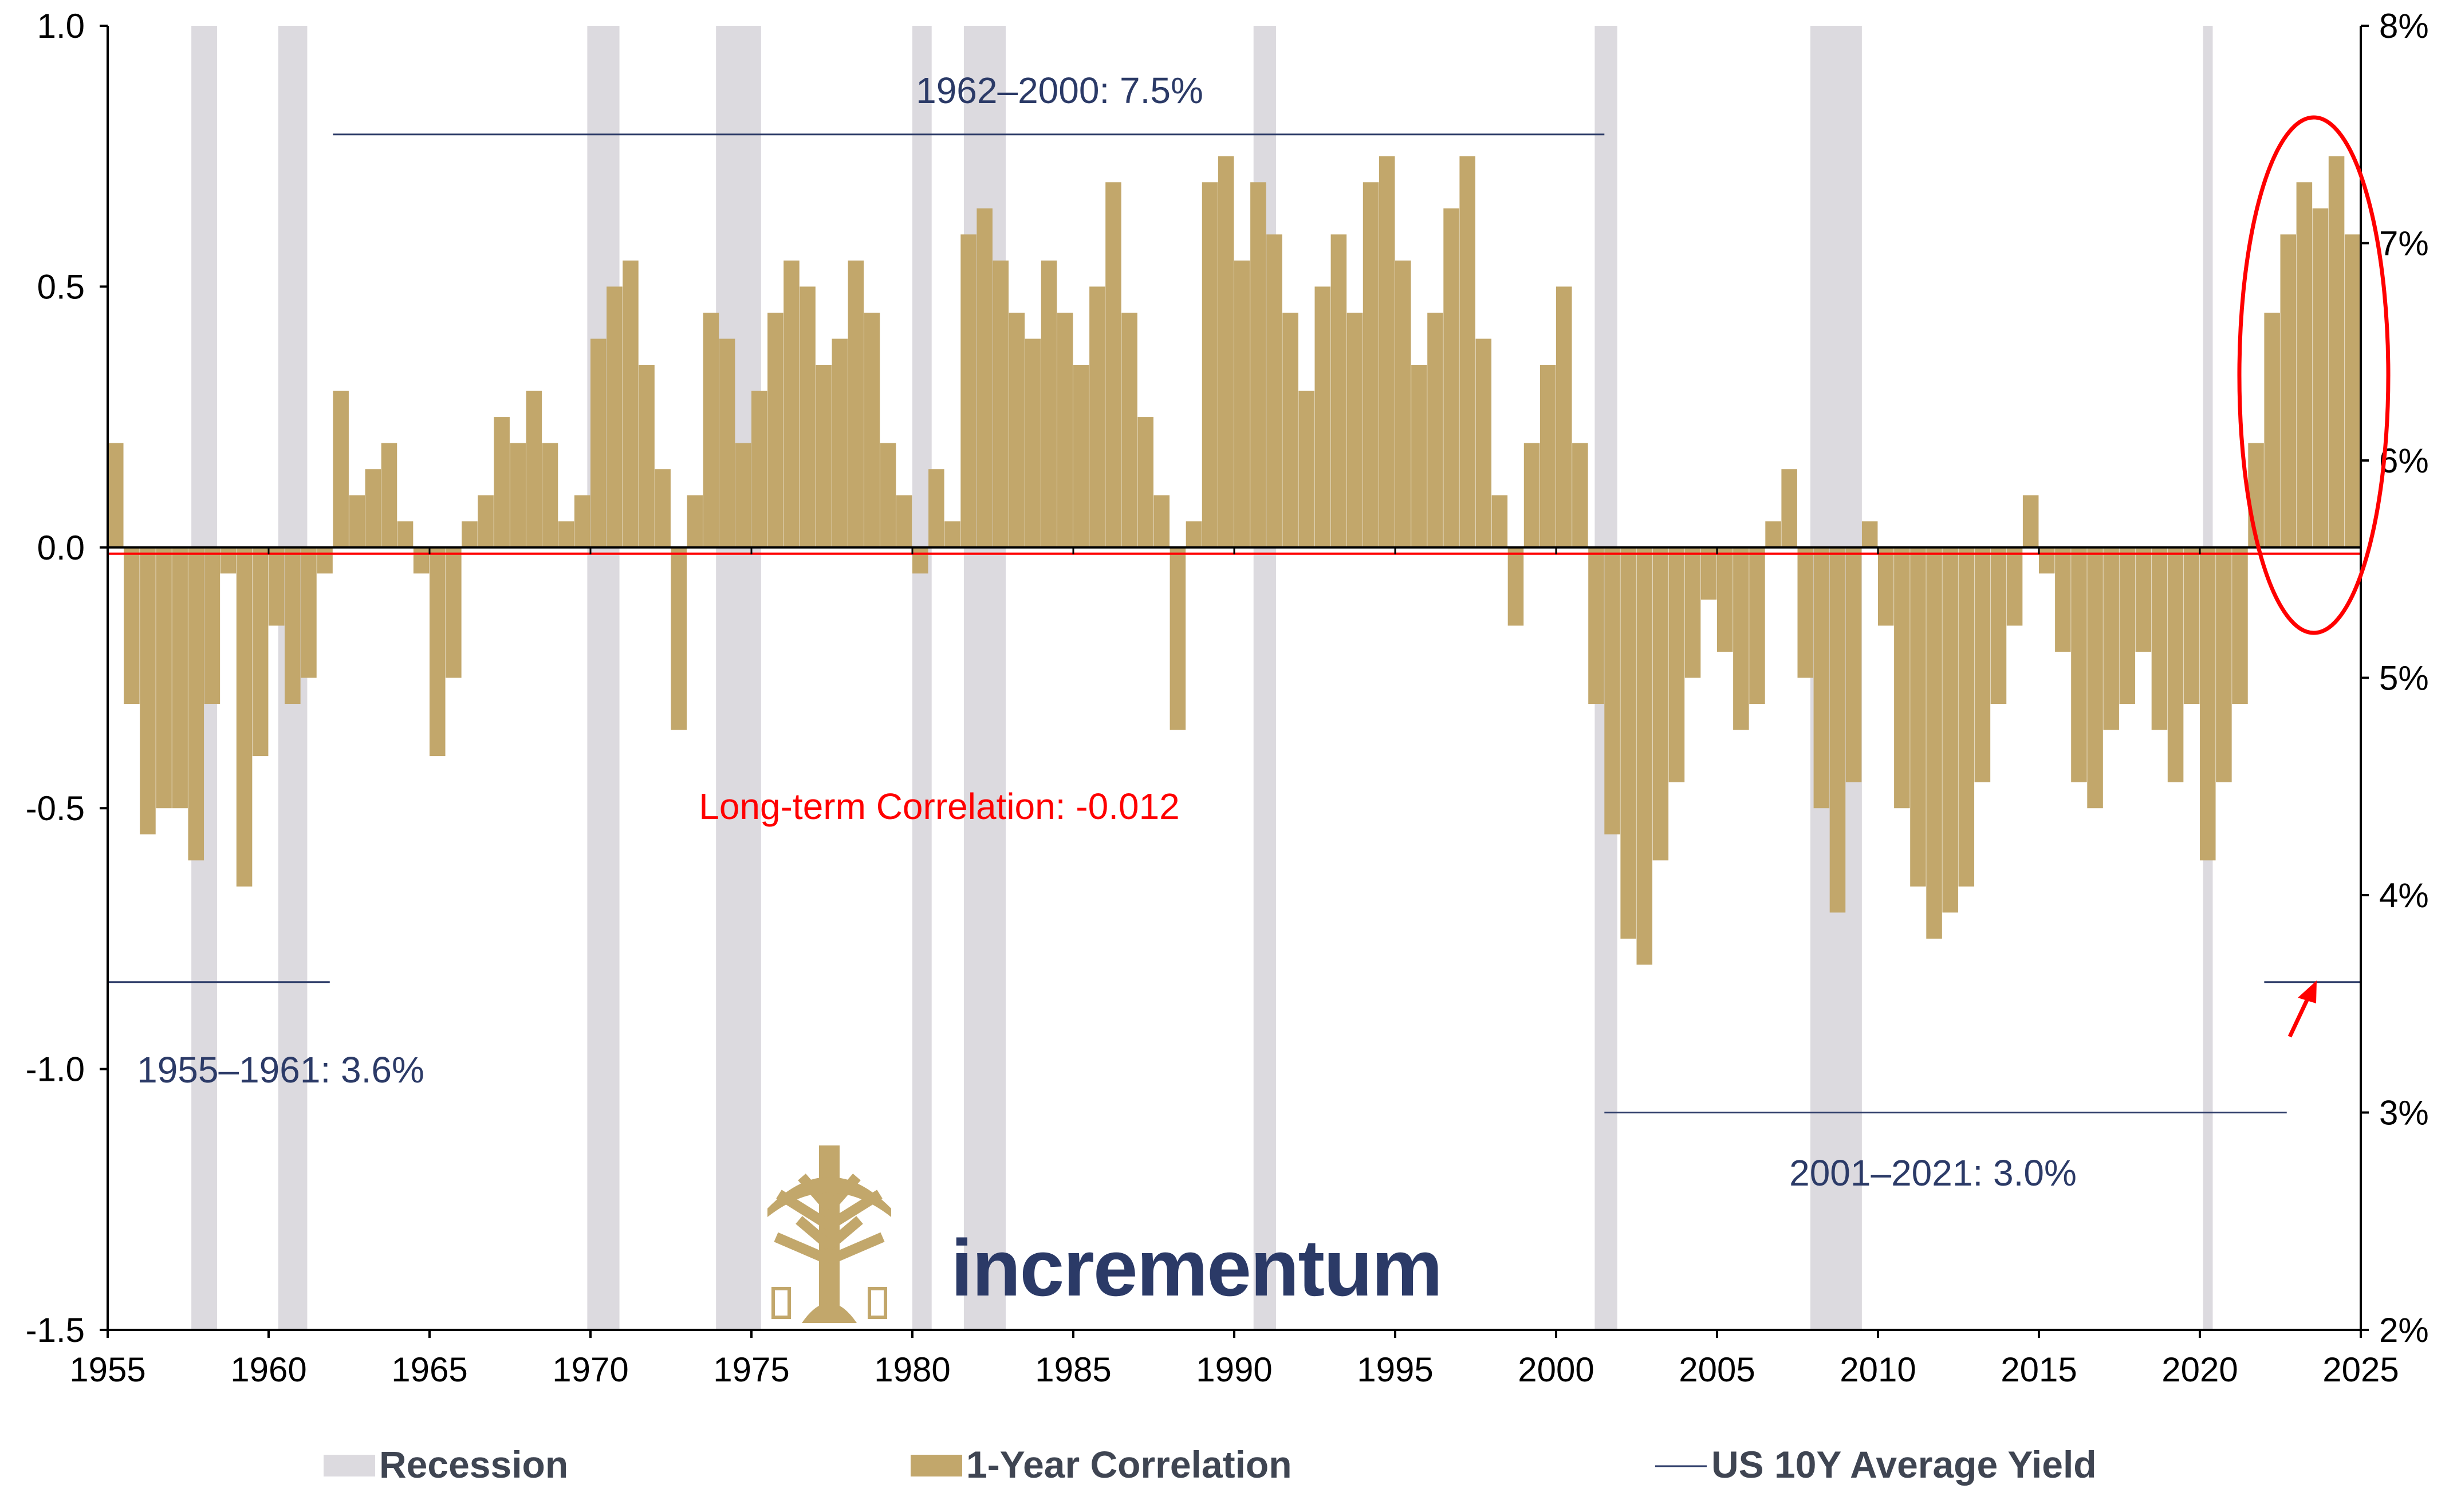  I want to click on annotation-1955-1961: 1955–1961: 3.6%, so click(280, 1069).